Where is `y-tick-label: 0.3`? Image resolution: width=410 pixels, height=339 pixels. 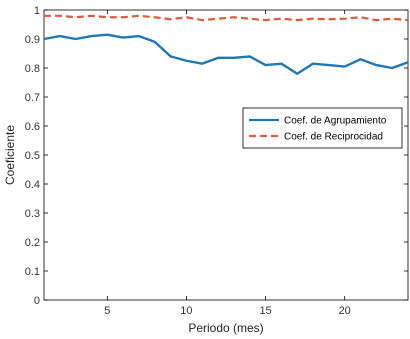 y-tick-label: 0.3 is located at coordinates (32, 214).